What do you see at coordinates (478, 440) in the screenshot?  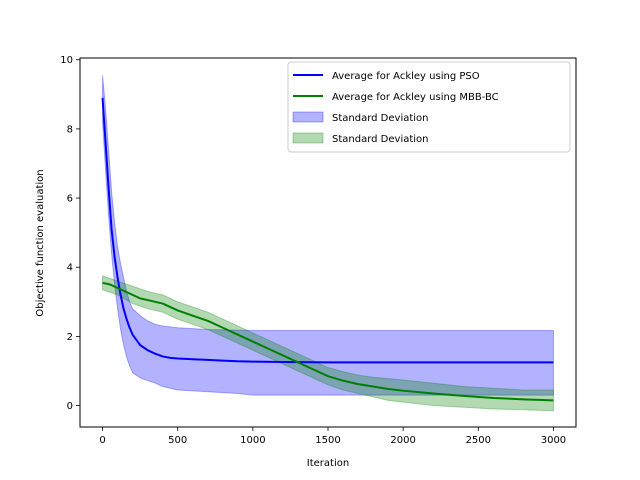 I see `x-tick-label: 2500` at bounding box center [478, 440].